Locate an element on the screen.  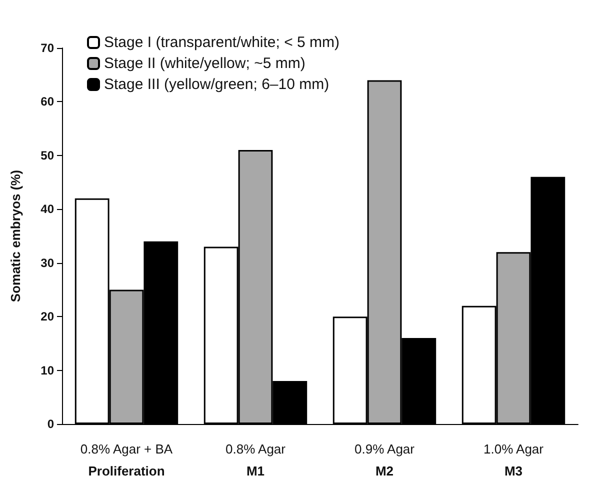
x-tick-label: 0.8% Agar + BA Proliferation is located at coordinates (126, 460).